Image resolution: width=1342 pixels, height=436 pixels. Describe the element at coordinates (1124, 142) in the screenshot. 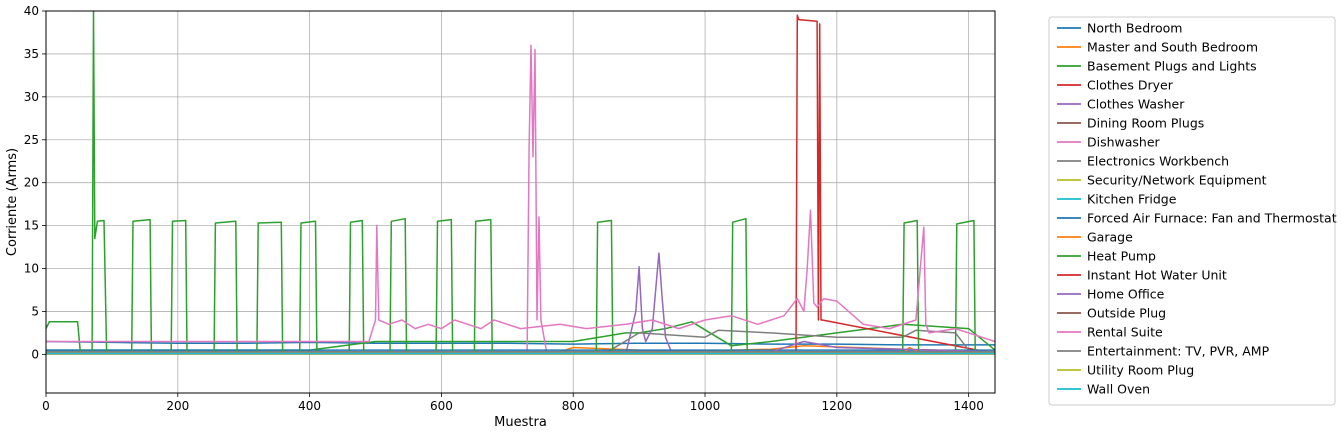

I see `legend-entry: Dishwasher` at that location.